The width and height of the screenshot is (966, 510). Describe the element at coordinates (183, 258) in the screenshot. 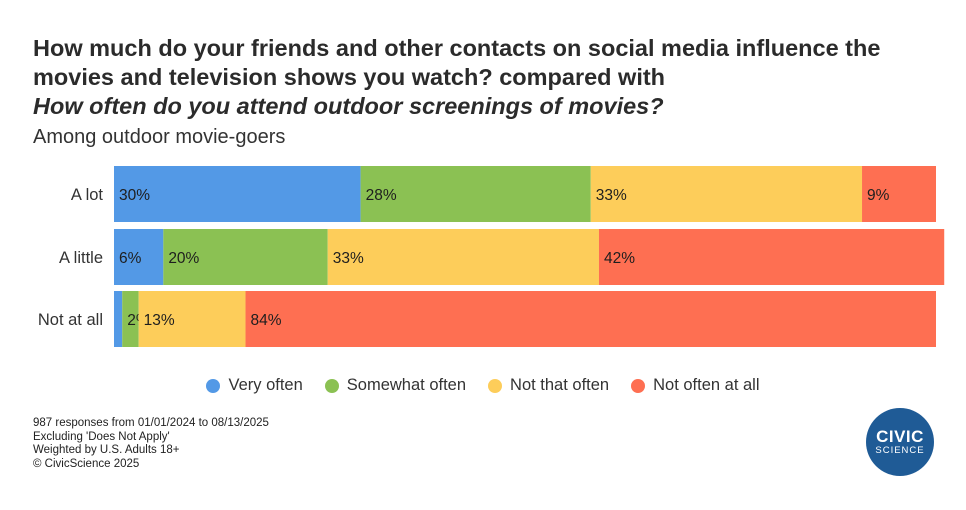

I see `data-label: 20%` at that location.